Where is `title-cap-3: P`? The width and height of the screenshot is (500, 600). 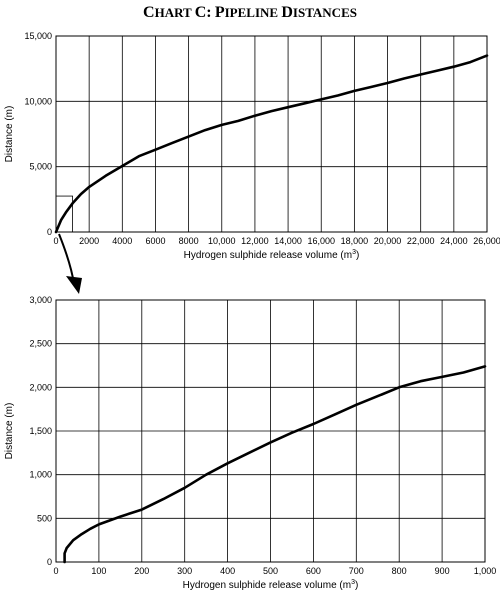
title-cap-3: P is located at coordinates (219, 12).